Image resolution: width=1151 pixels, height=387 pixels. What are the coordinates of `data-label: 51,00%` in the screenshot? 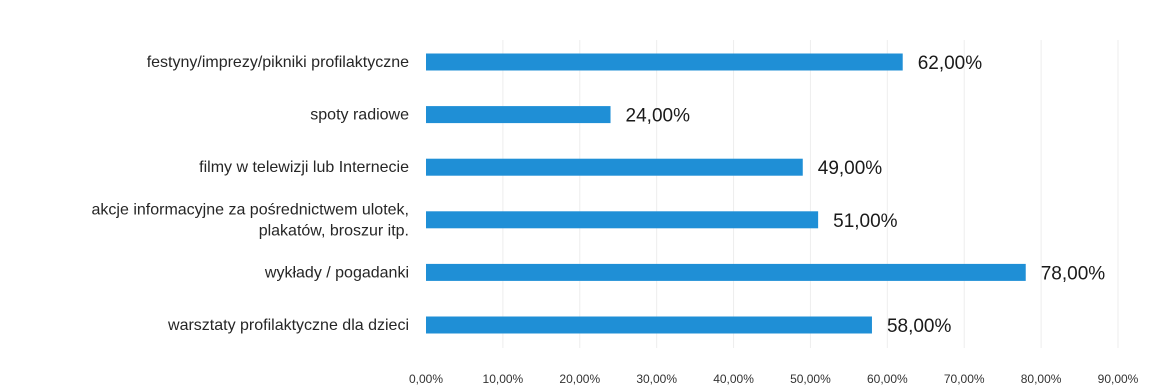 It's located at (865, 221).